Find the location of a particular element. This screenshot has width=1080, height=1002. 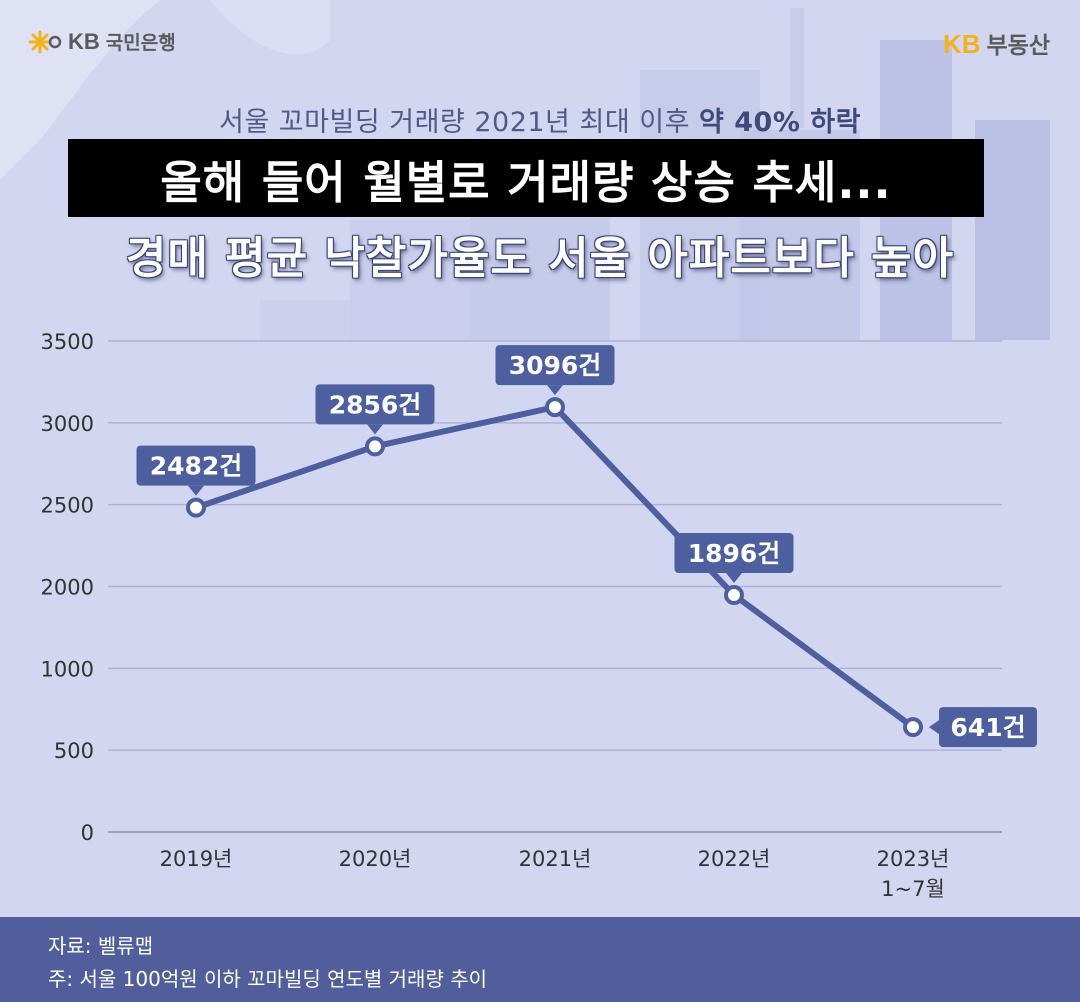

subtitle-plain: 서울 꼬마빌딩 거래량 2021년 최대 이후 is located at coordinates (459, 122).